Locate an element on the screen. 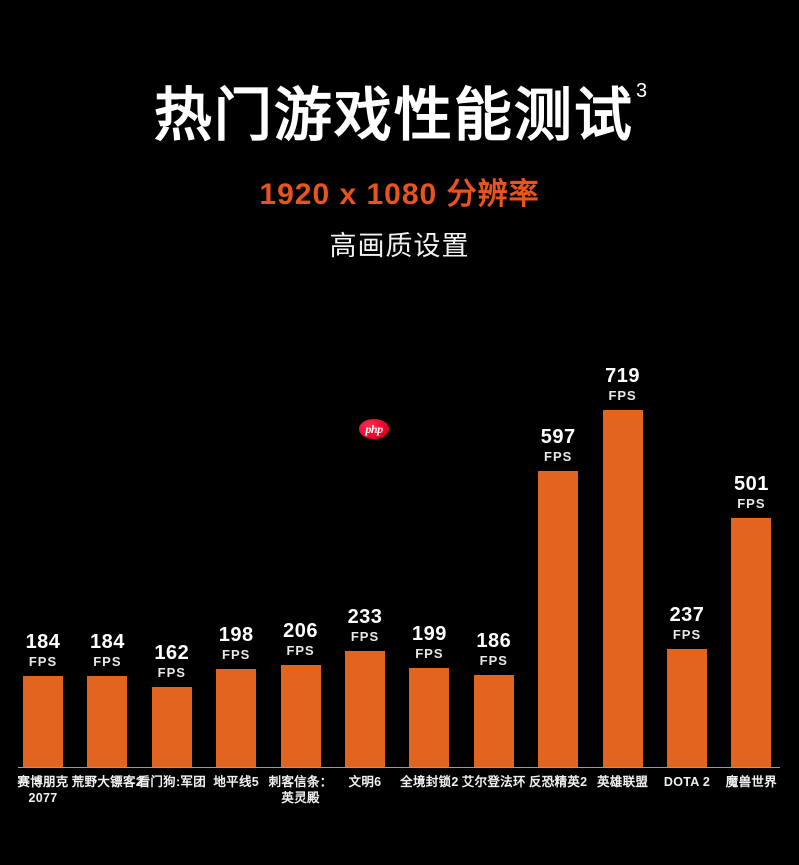 The height and width of the screenshot is (865, 799). bar-value-label: 199 FPS is located at coordinates (429, 642).